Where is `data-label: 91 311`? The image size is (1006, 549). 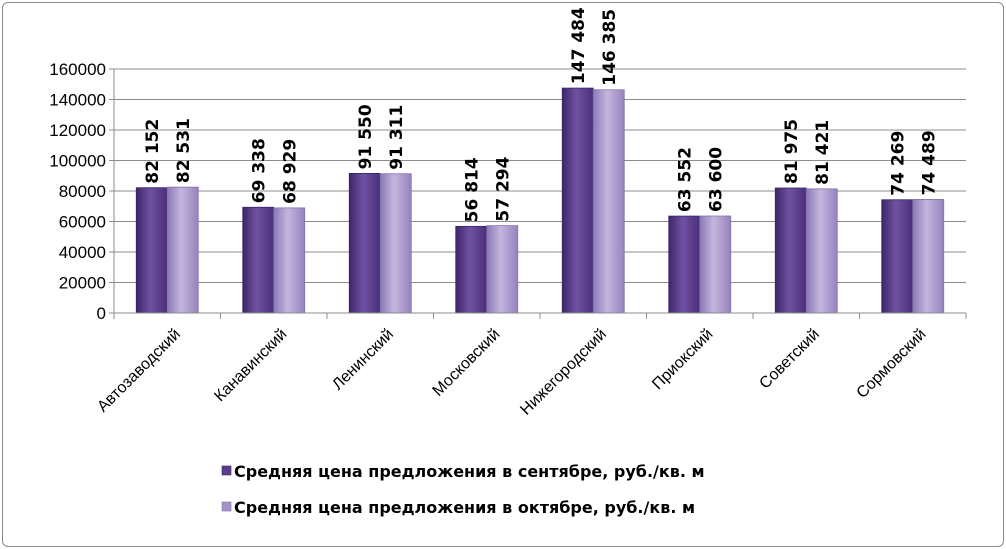
data-label: 91 311 is located at coordinates (397, 137).